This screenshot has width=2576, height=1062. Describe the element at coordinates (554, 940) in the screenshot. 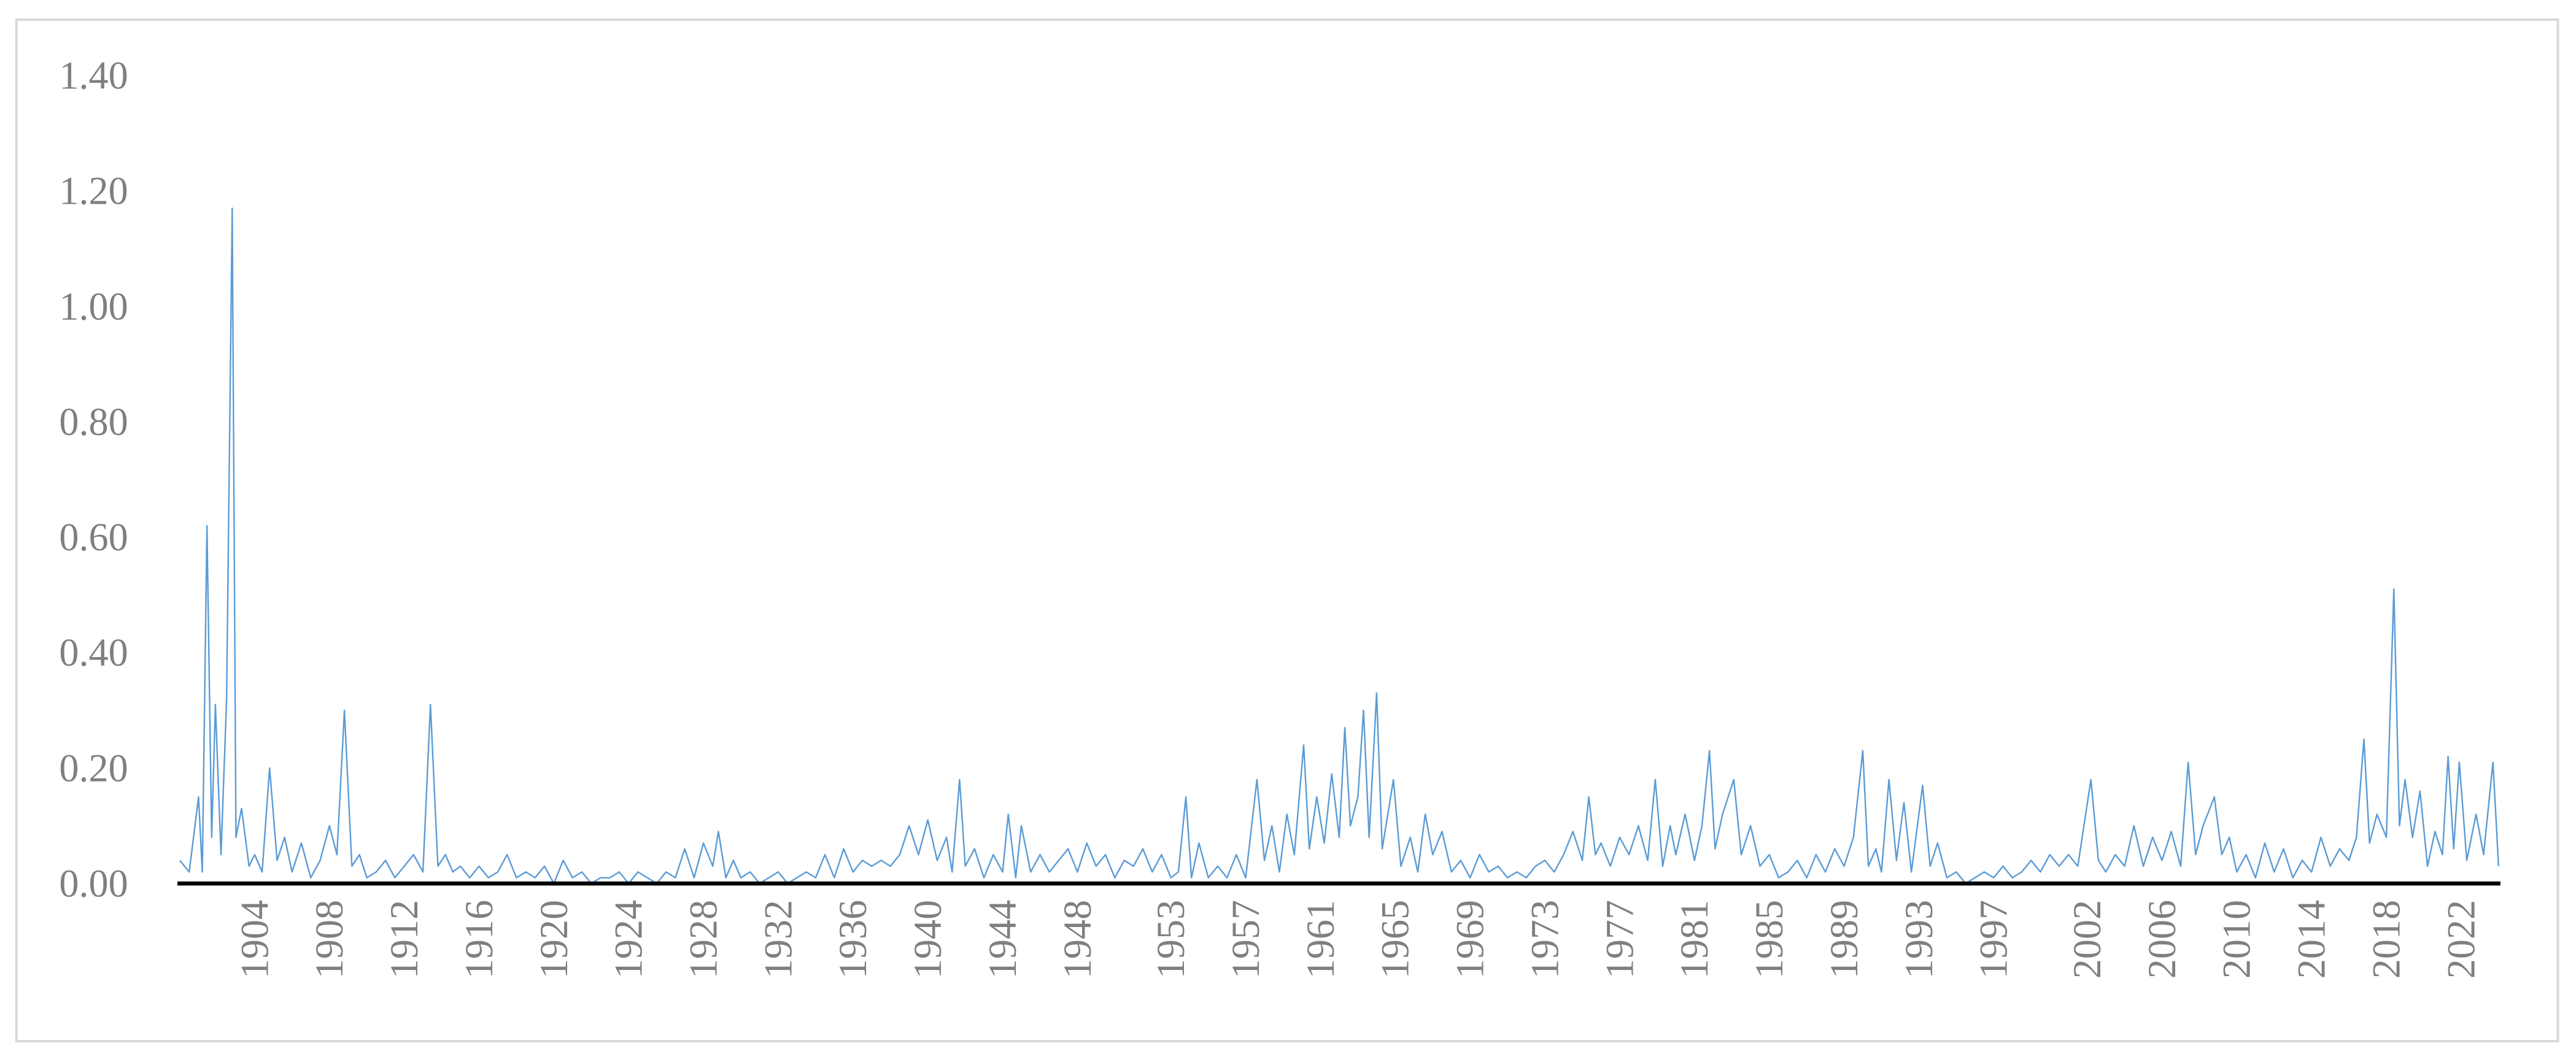

I see `x-tick-label: 1920` at that location.